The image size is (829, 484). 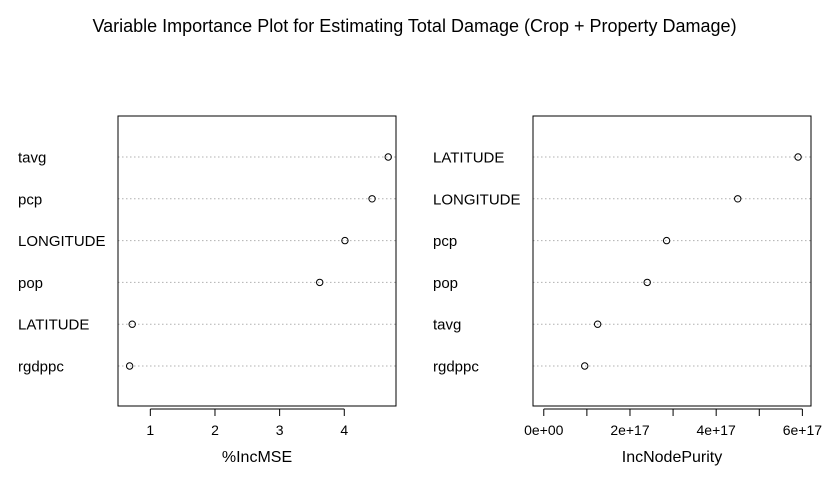 I want to click on x-tick-label: 1, so click(x=150, y=430).